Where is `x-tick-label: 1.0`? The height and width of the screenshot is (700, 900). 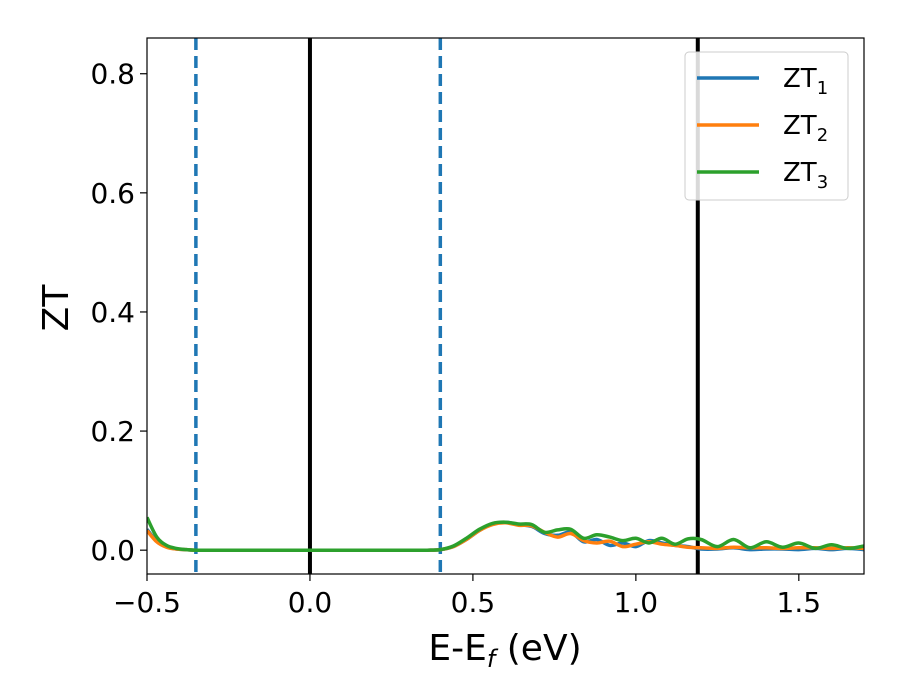
x-tick-label: 1.0 is located at coordinates (636, 602).